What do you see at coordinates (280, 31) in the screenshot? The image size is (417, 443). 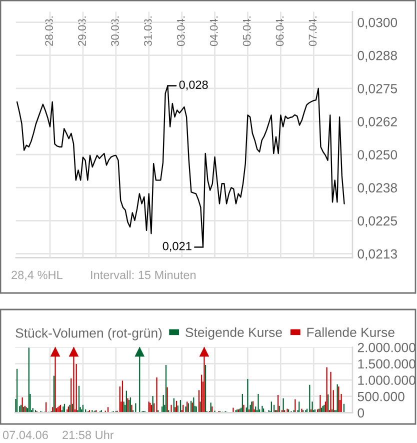 I see `x-tick-label: 06.04.` at bounding box center [280, 31].